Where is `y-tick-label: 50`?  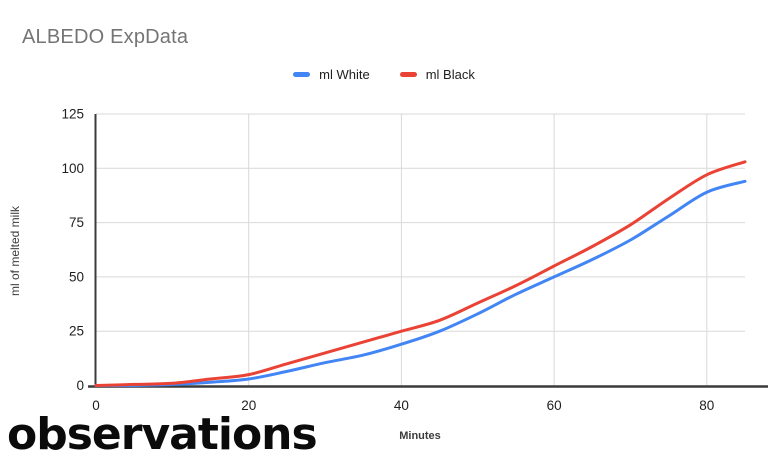
y-tick-label: 50 is located at coordinates (76, 276).